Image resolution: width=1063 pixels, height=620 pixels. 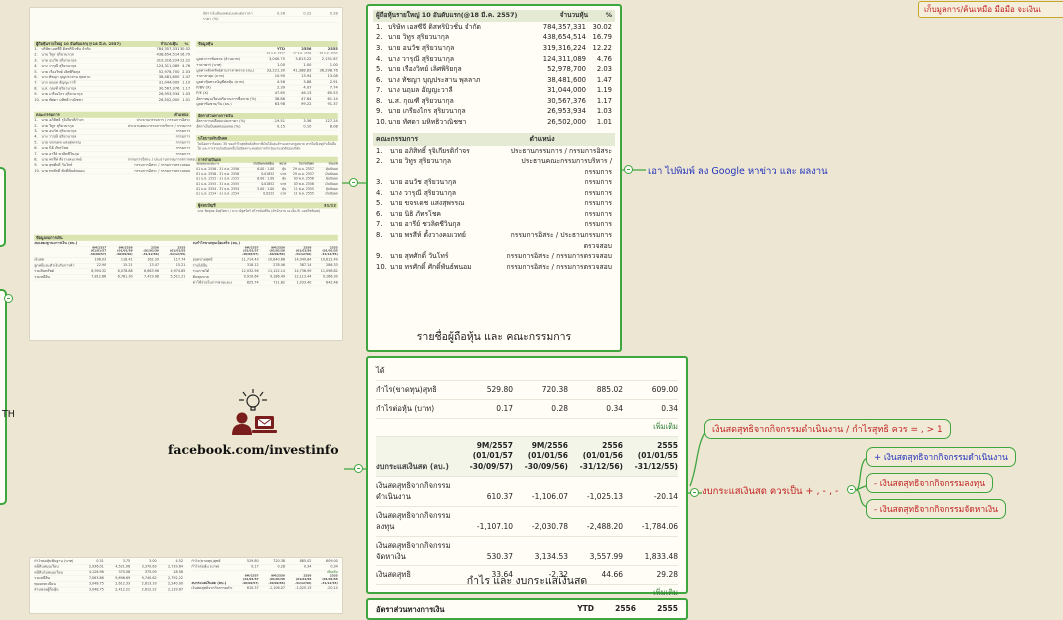 I want to click on row-label: เงินสดสุทธิ, so click(x=393, y=575).